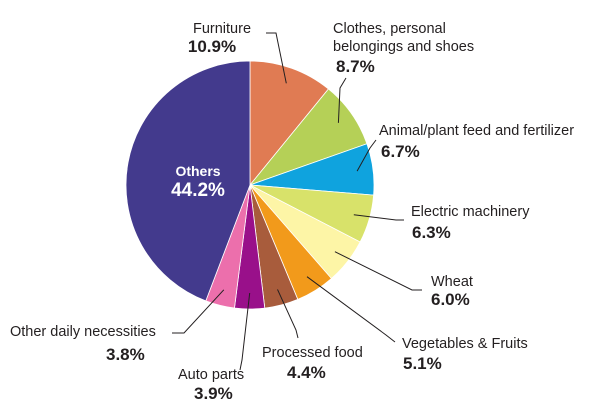 The image size is (600, 419). Describe the element at coordinates (306, 372) in the screenshot. I see `slice-value-processed-food: 4.4%` at that location.